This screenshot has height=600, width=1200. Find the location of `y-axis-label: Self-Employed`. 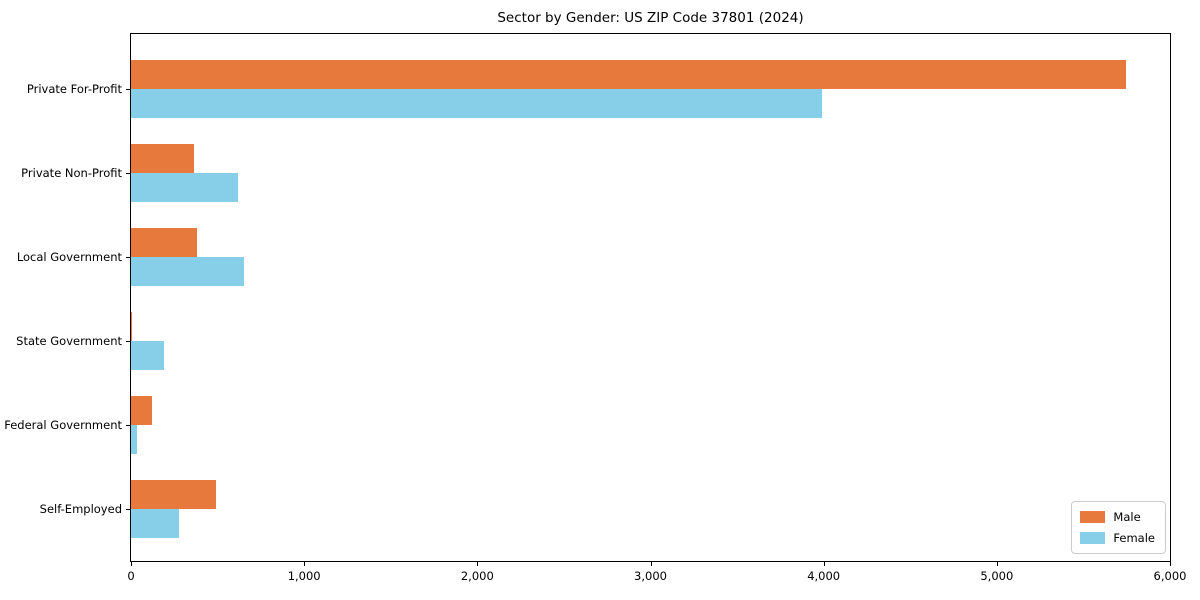

y-axis-label: Self-Employed is located at coordinates (80, 509).